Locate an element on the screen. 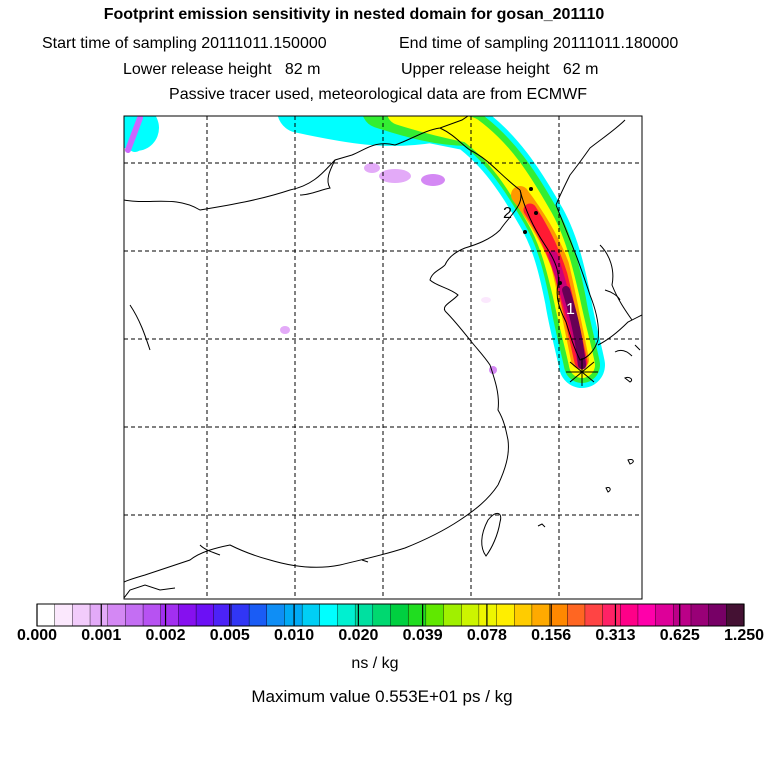 The height and width of the screenshot is (768, 768). colorbar is located at coordinates (390, 615).